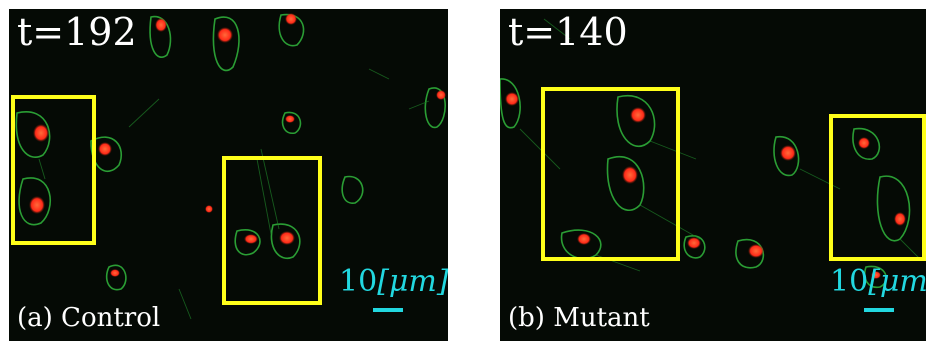 Image resolution: width=926 pixels, height=341 pixels. What do you see at coordinates (568, 32) in the screenshot?
I see `timestamp-label: t=140` at bounding box center [568, 32].